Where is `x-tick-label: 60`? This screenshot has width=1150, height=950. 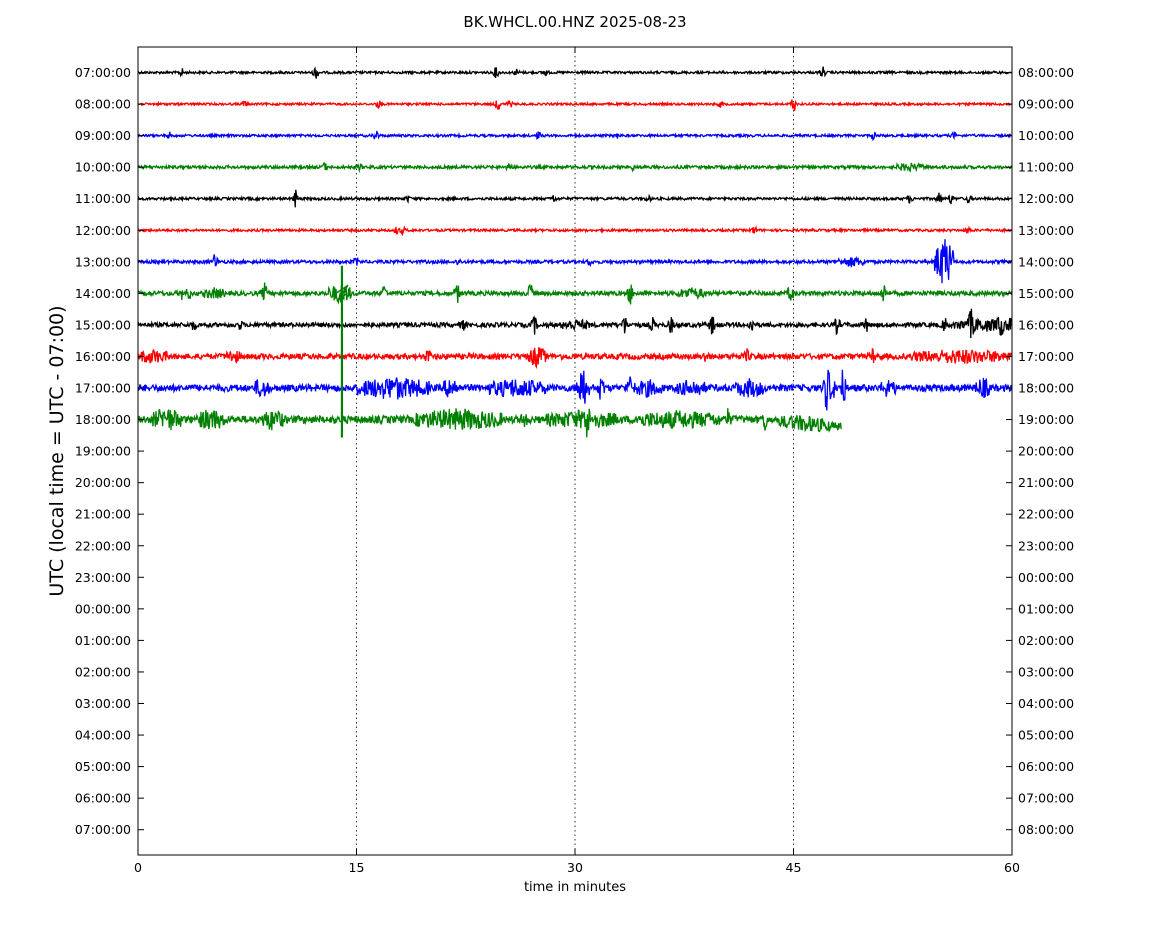
x-tick-label: 60 is located at coordinates (1012, 867).